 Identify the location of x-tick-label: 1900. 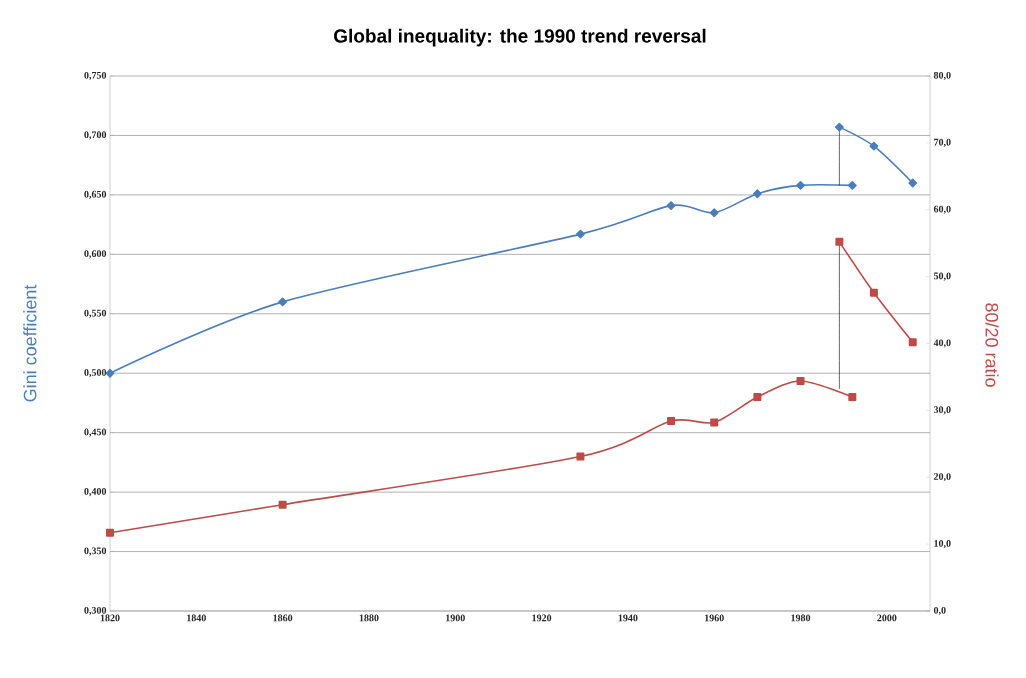
(455, 618).